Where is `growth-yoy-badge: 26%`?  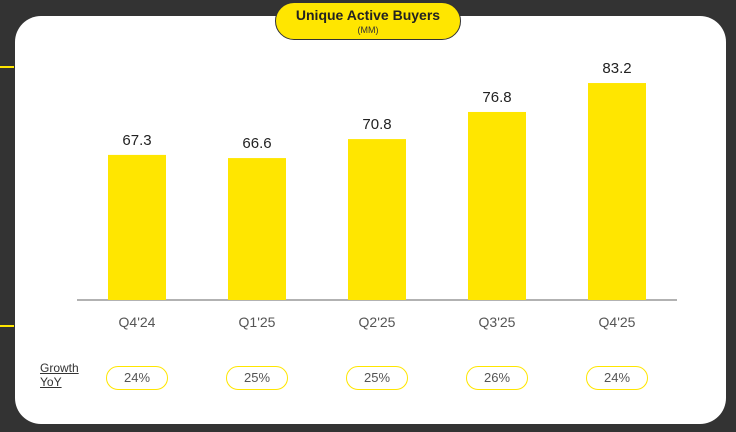
growth-yoy-badge: 26% is located at coordinates (497, 378).